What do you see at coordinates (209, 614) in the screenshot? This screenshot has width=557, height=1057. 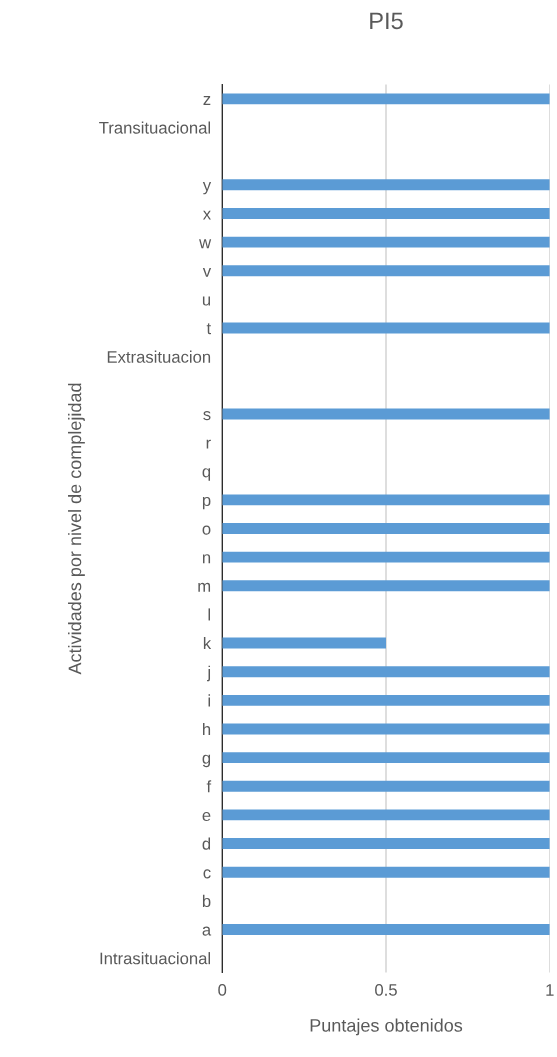 I see `y-tick-label: l` at bounding box center [209, 614].